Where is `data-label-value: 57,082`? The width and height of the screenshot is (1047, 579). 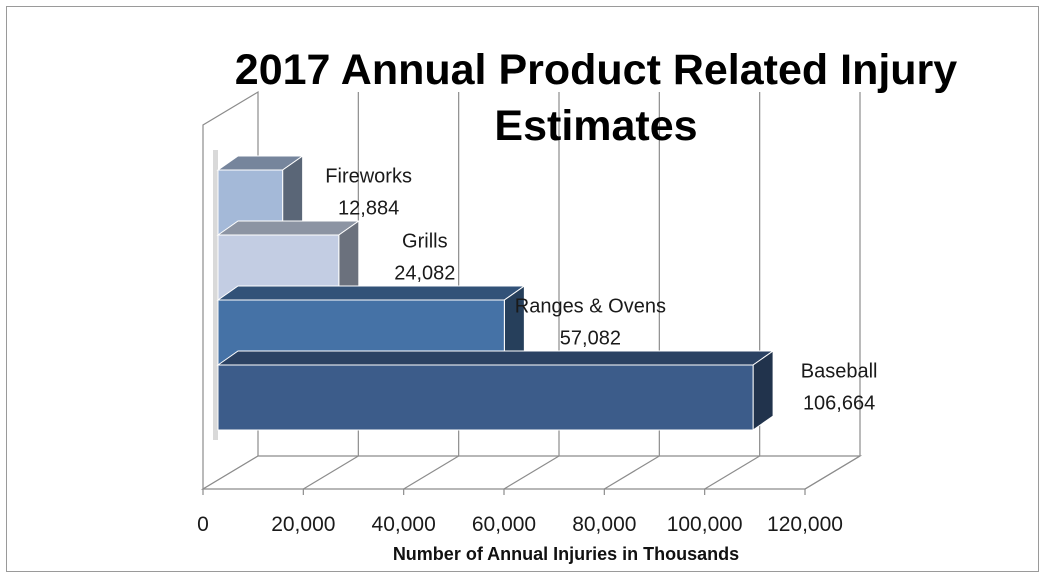 data-label-value: 57,082 is located at coordinates (590, 339).